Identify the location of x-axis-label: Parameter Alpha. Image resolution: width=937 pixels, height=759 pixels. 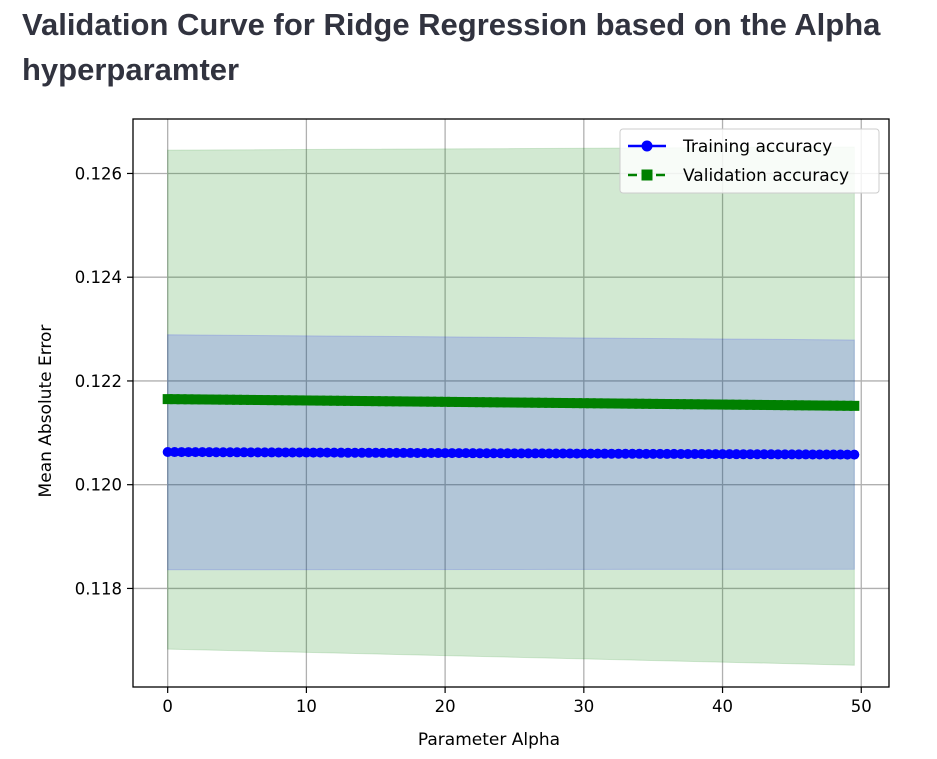
(489, 740).